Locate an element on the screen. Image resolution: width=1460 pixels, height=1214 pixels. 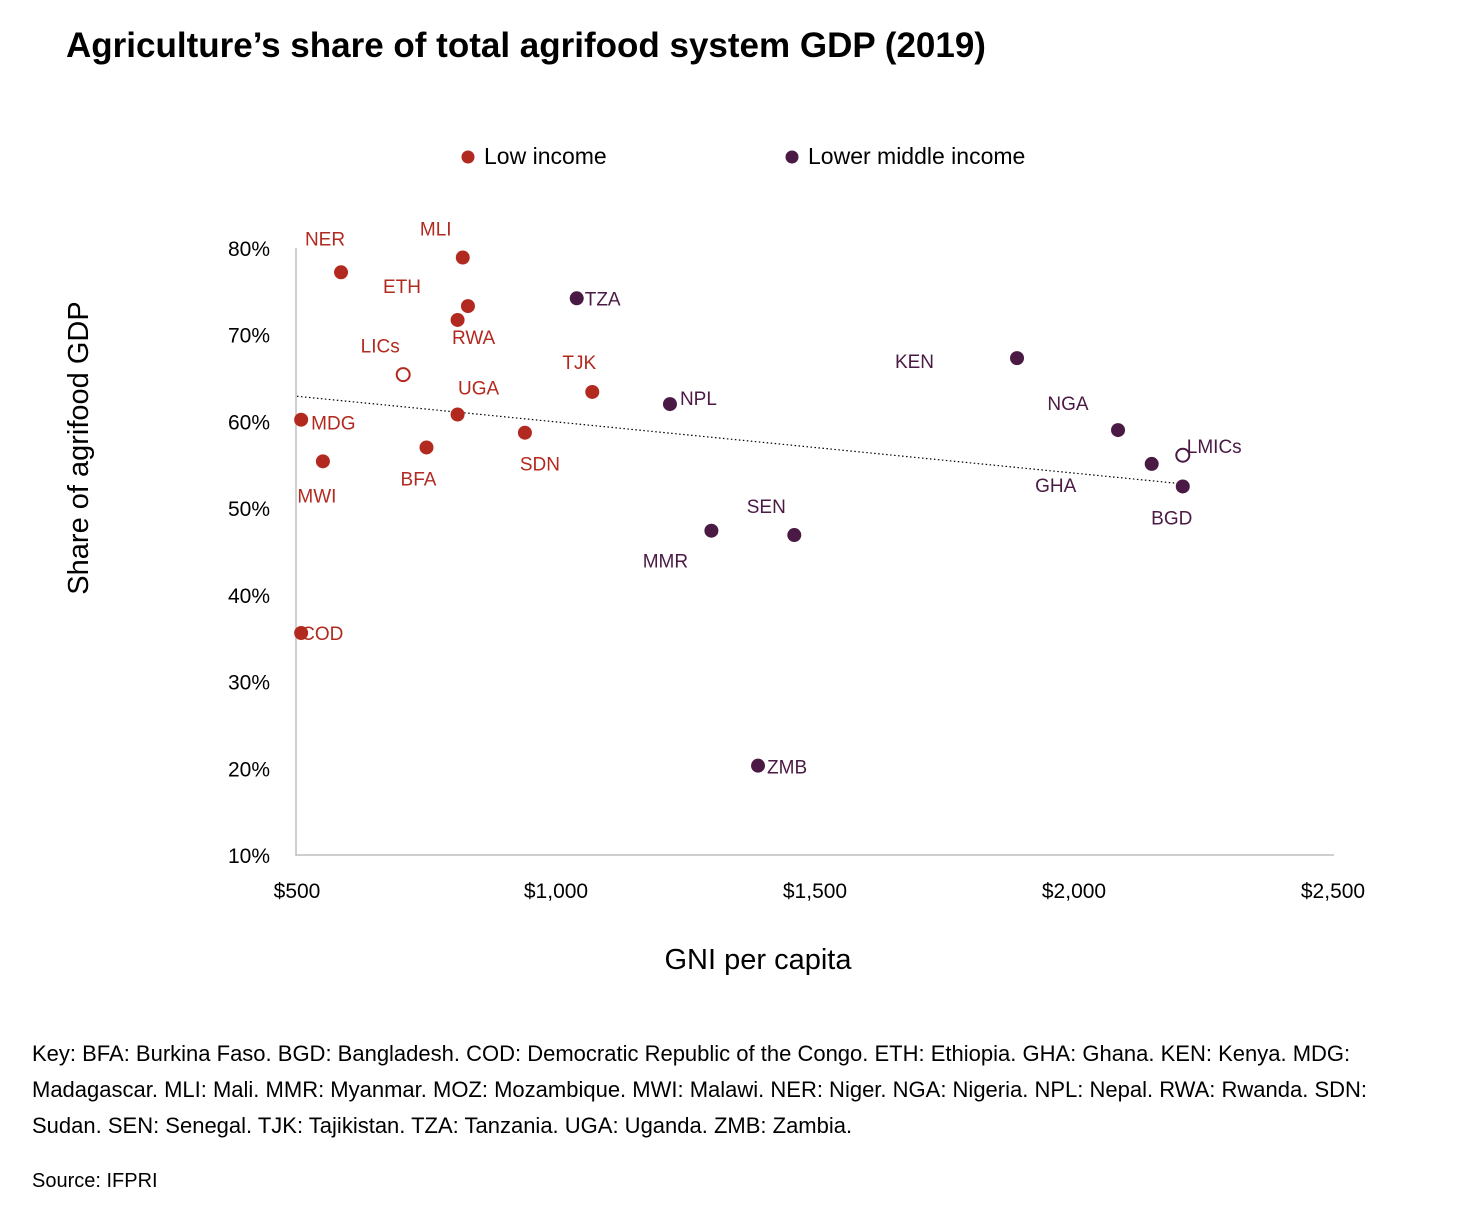
data-point-eth is located at coordinates (467, 306).